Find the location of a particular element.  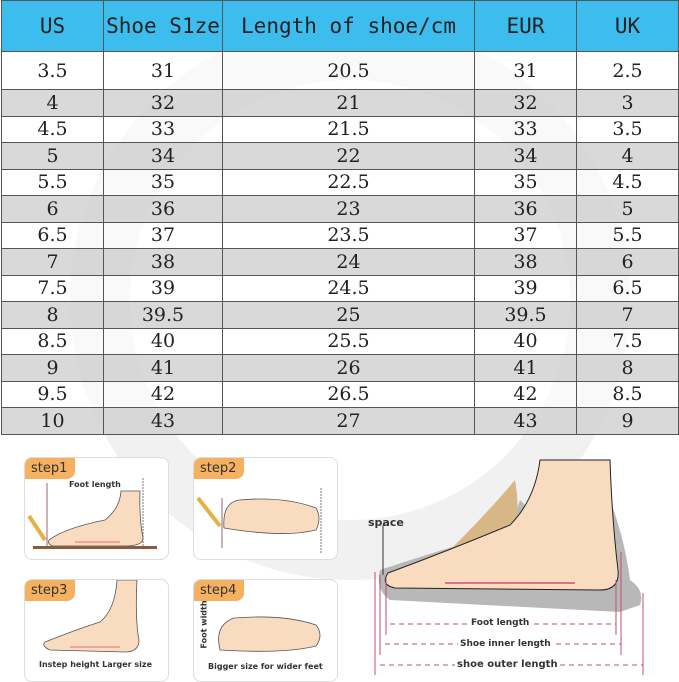

table-cell: 9.5 is located at coordinates (52, 394).